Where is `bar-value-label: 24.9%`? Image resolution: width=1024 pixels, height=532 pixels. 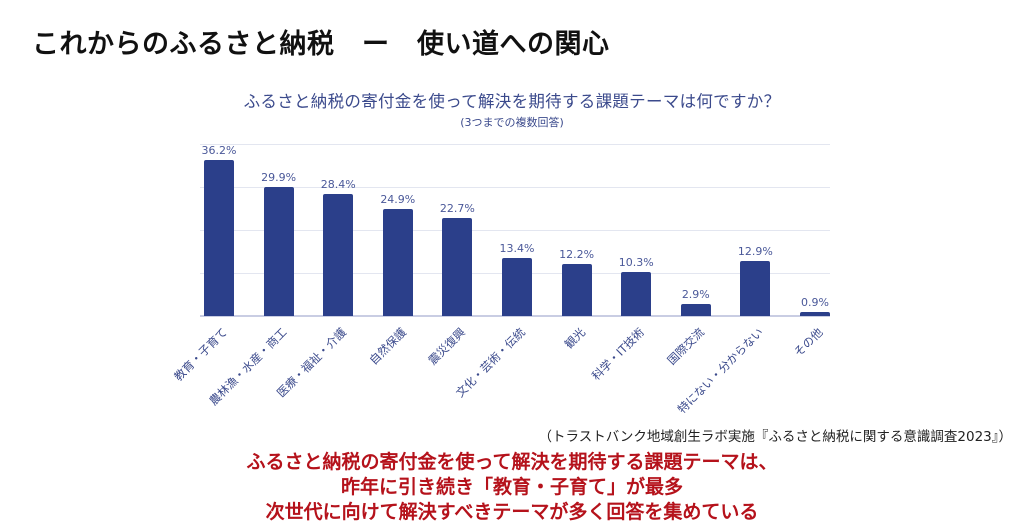 bar-value-label: 24.9% is located at coordinates (398, 199).